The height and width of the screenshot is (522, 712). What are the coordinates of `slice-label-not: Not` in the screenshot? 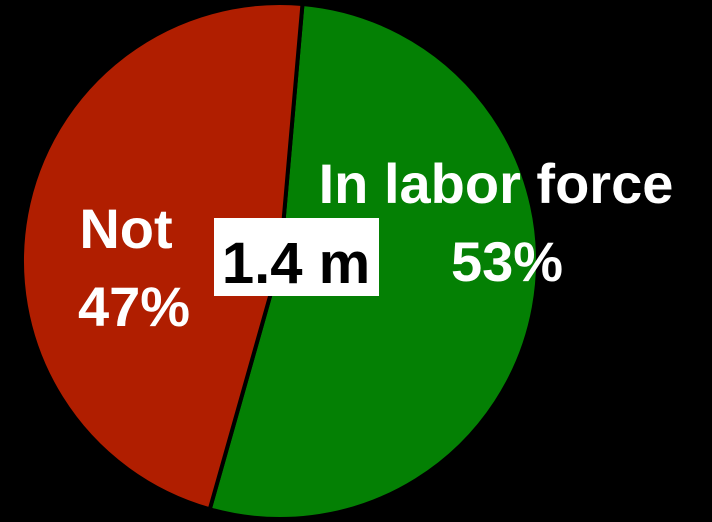 It's located at (125, 228).